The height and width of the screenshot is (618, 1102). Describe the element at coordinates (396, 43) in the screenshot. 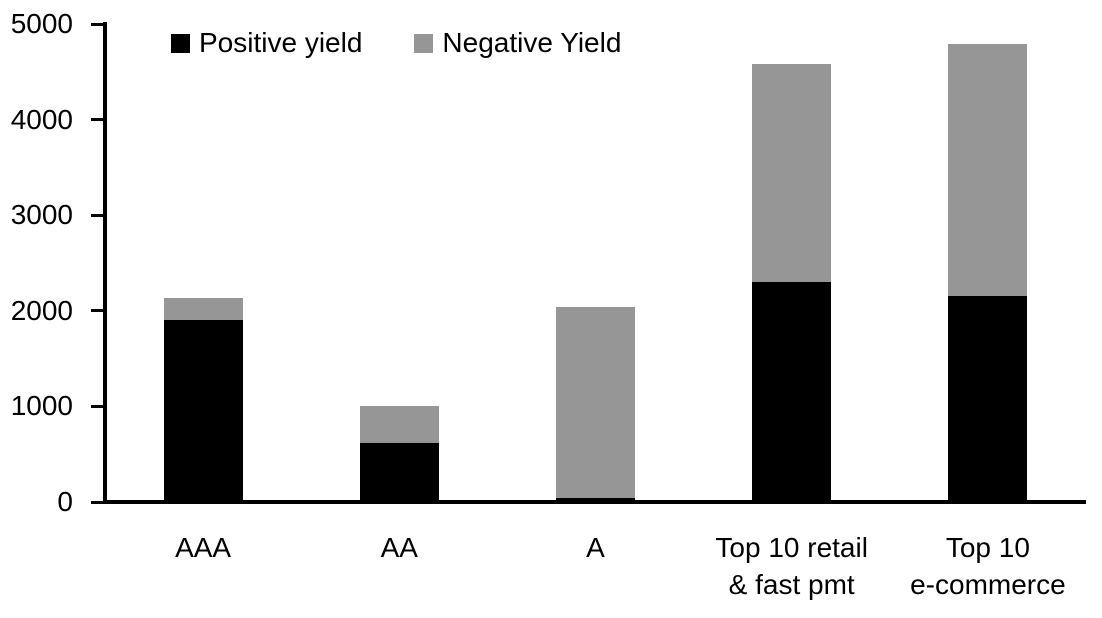

I see `legend: Positive yield Negative Yield` at that location.